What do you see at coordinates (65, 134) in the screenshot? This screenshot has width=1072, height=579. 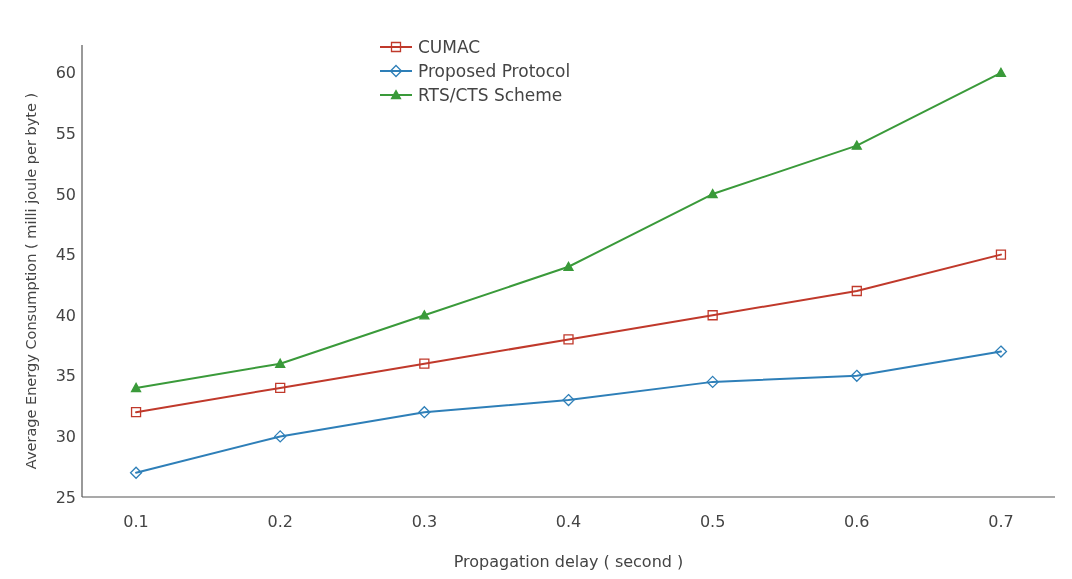 I see `y-tick-label: 55` at bounding box center [65, 134].